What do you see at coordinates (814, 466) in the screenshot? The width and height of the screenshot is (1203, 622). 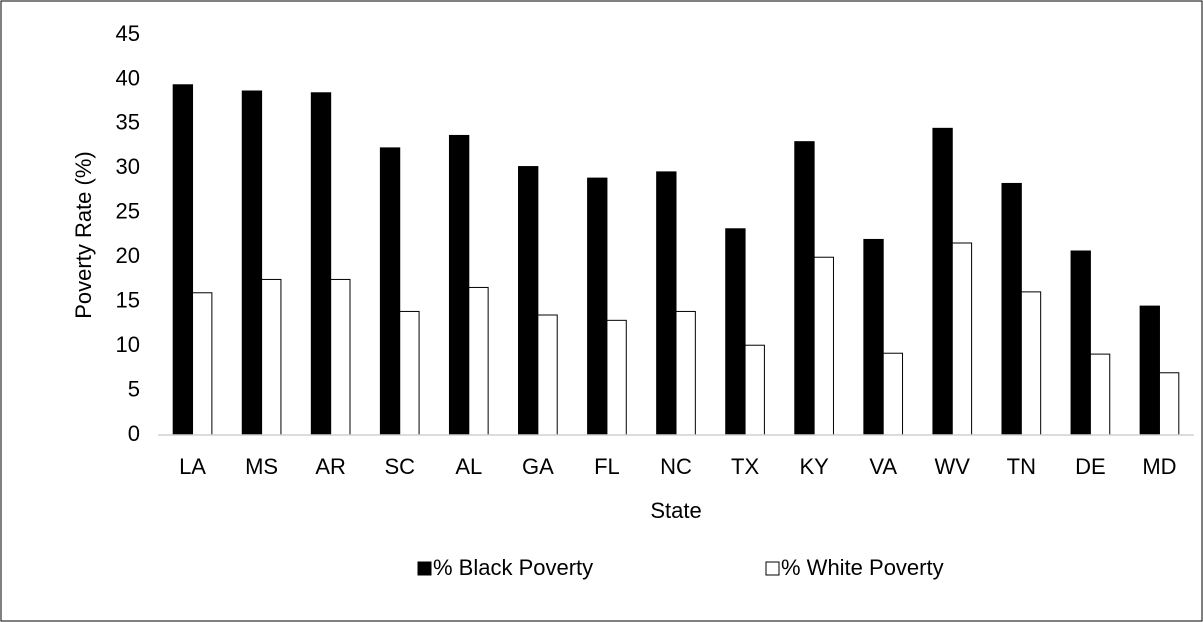 I see `x-tick-label: KY` at bounding box center [814, 466].